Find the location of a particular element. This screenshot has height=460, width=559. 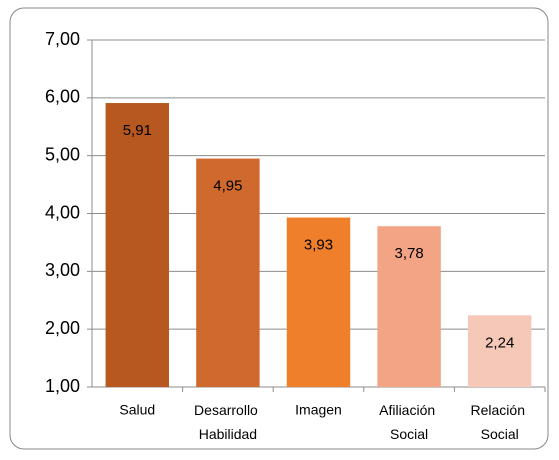

value-label: 5,91 is located at coordinates (137, 130).